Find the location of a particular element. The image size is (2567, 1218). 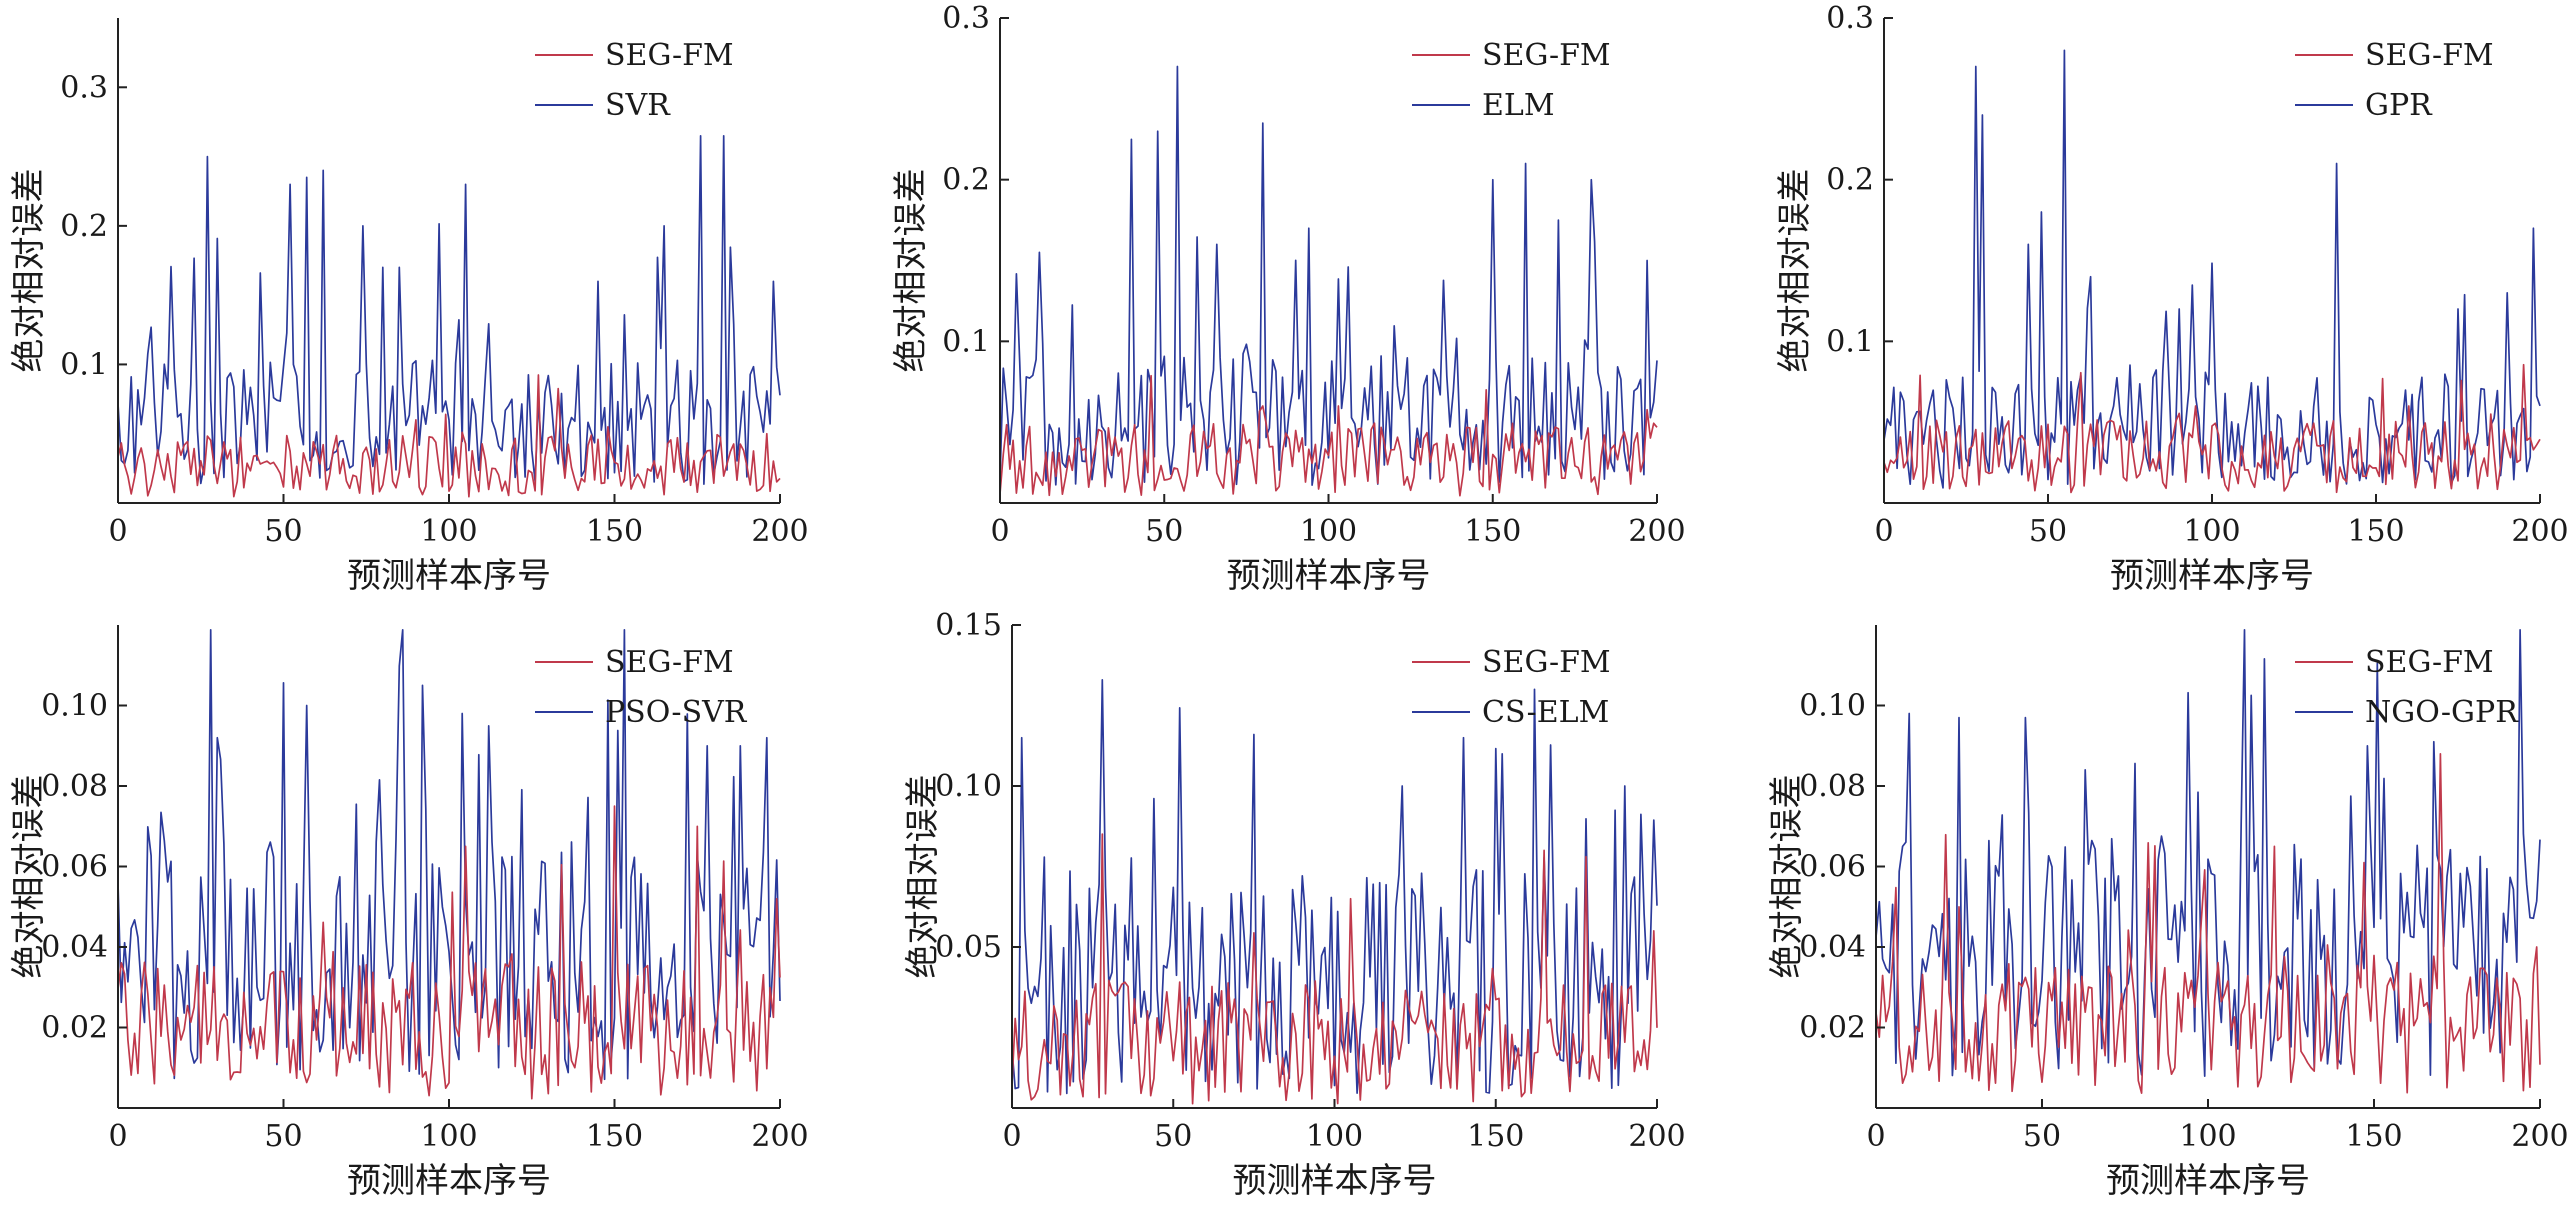

series-line-pso-svr is located at coordinates (449, 854).